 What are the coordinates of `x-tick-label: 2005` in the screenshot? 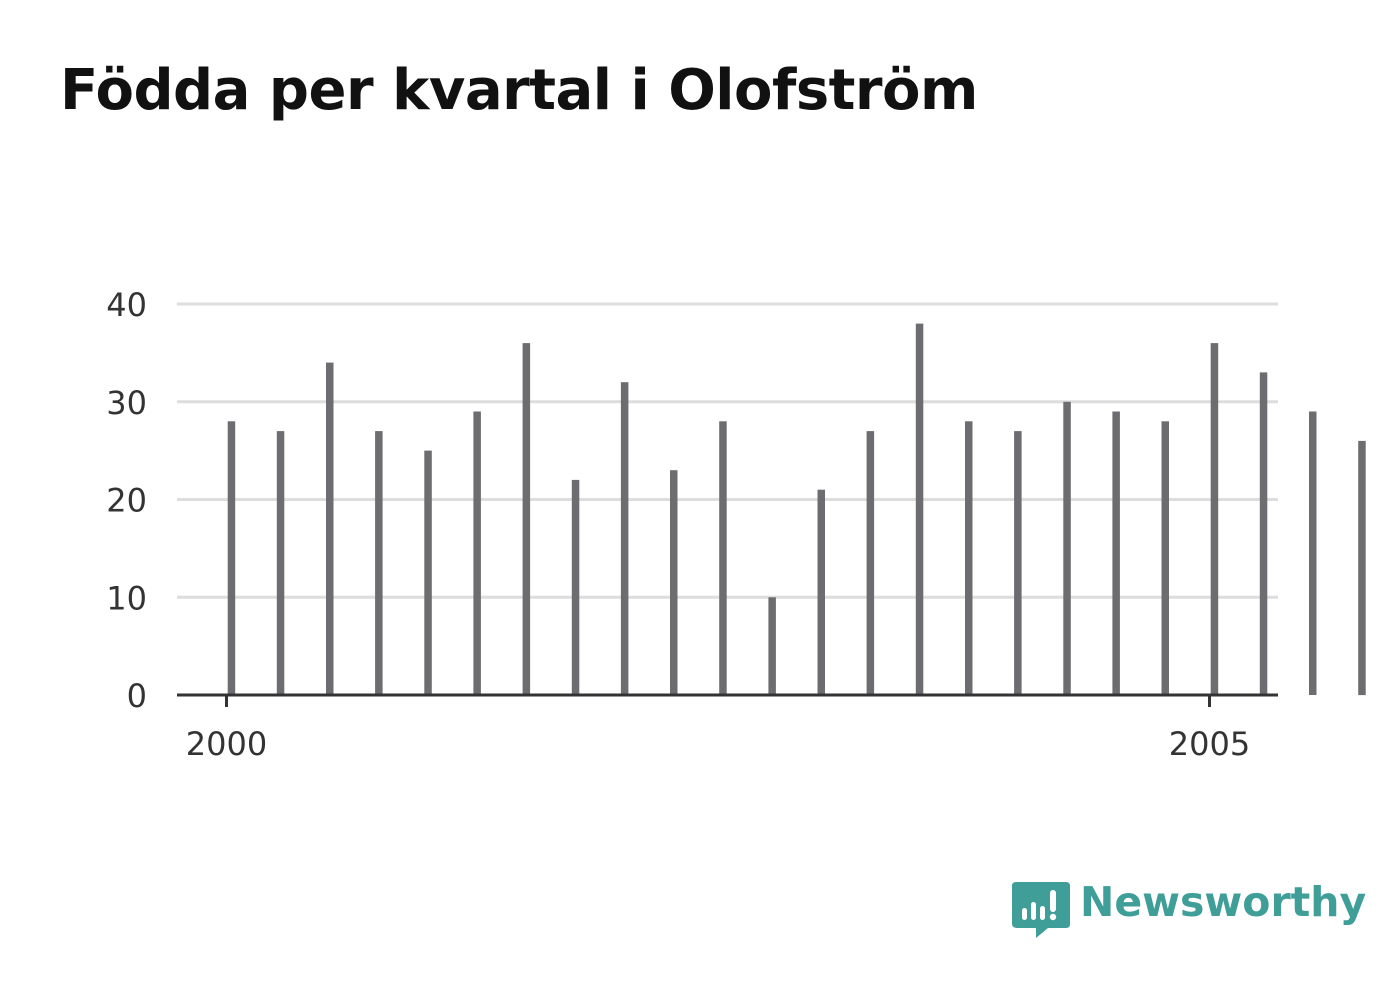 It's located at (1209, 744).